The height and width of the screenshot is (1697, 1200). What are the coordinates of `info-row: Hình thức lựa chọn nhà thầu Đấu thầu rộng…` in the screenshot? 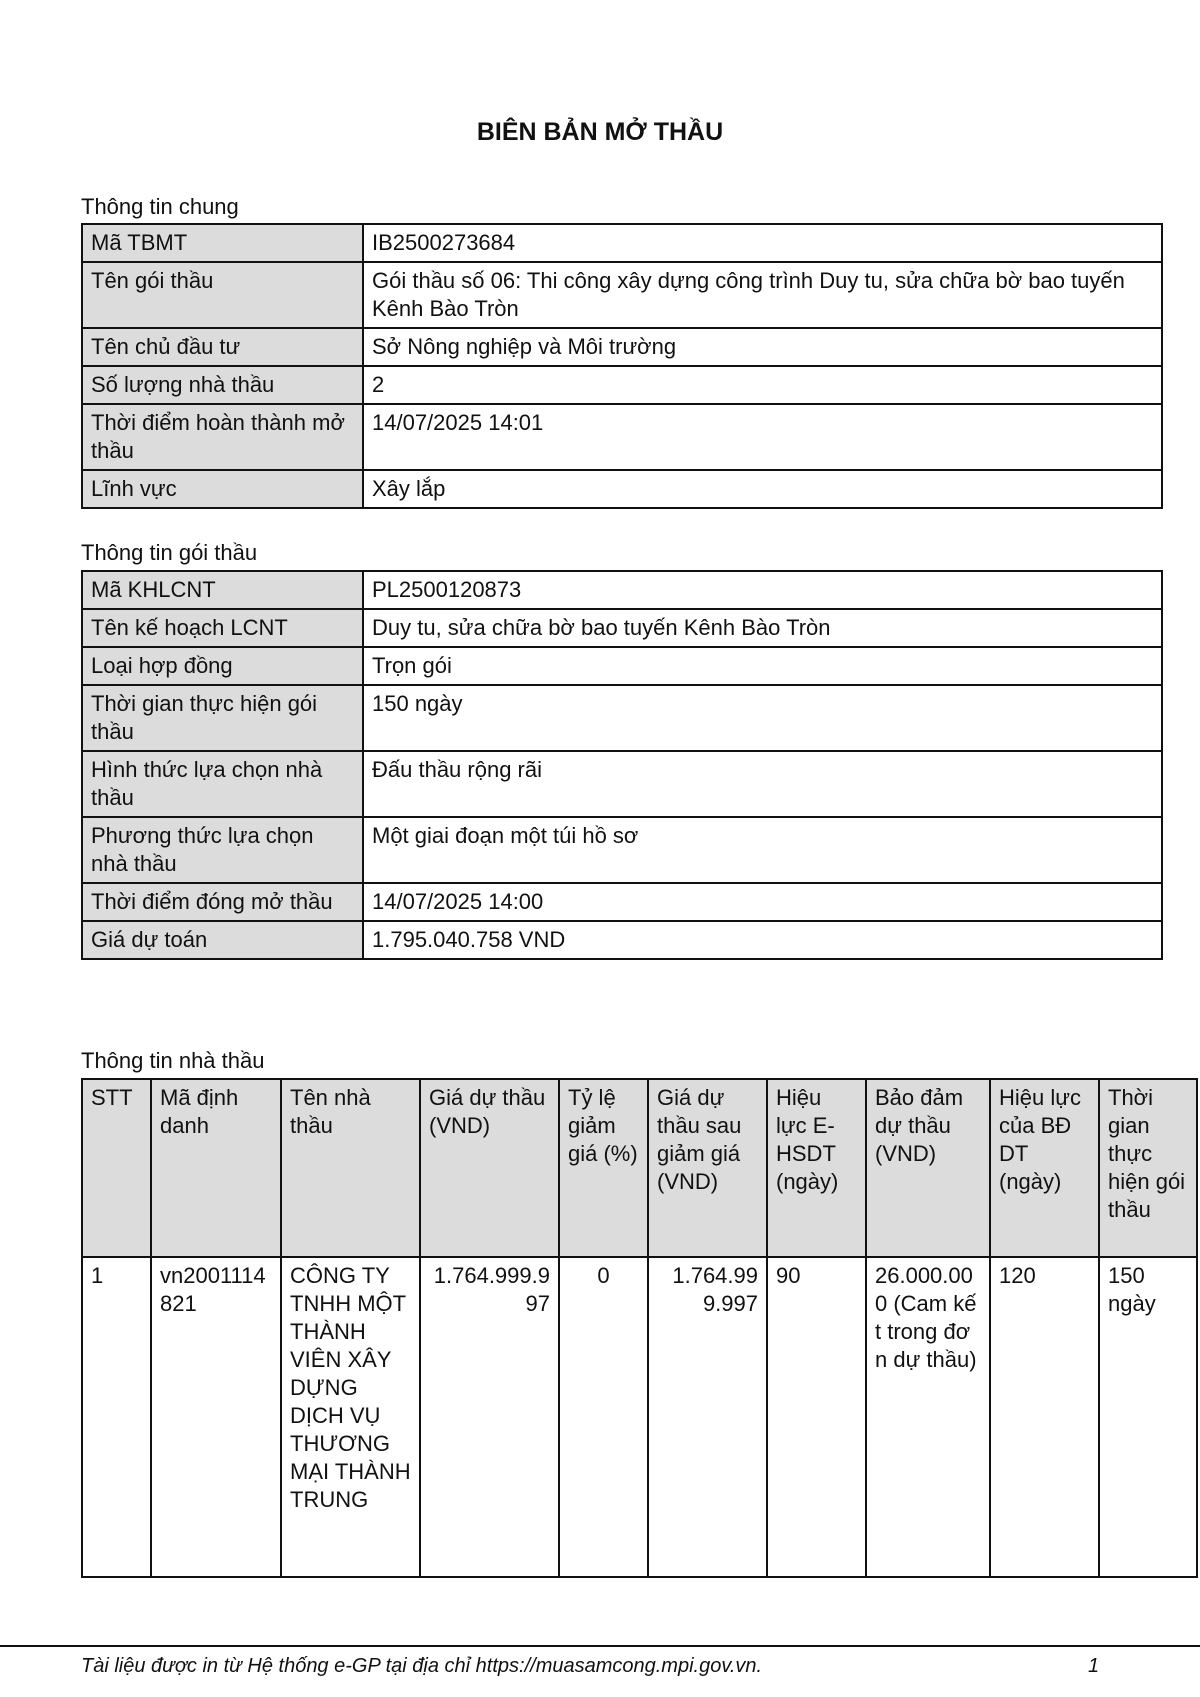 It's located at (622, 784).